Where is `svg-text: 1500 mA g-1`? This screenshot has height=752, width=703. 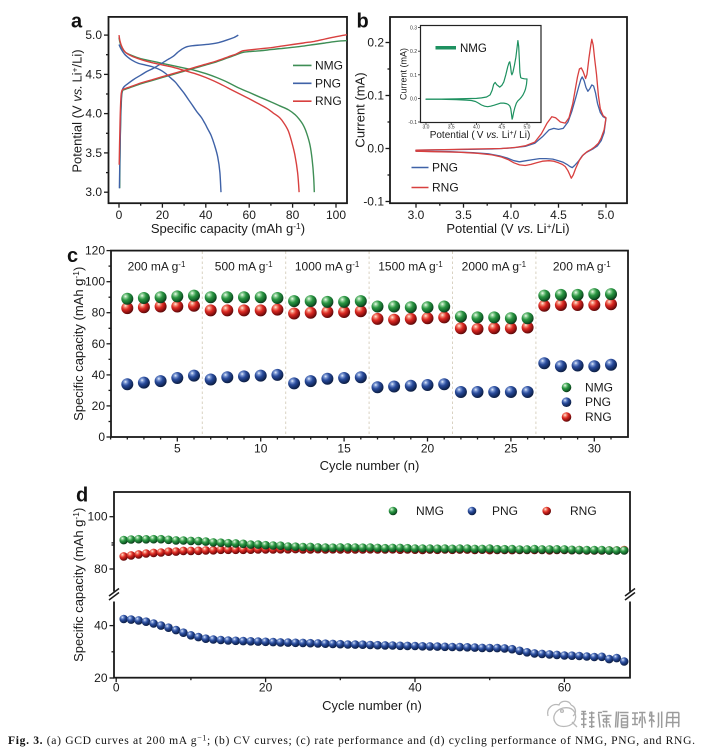 svg-text: 1500 mA g-1 is located at coordinates (410, 267).